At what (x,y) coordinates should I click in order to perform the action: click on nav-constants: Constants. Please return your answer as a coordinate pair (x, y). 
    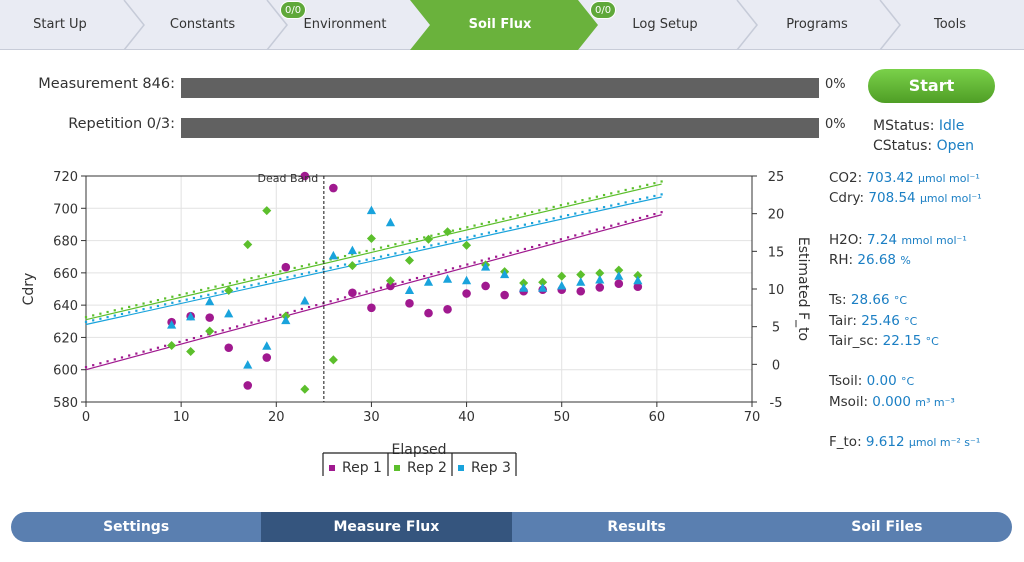
    Looking at the image, I should click on (202, 24).